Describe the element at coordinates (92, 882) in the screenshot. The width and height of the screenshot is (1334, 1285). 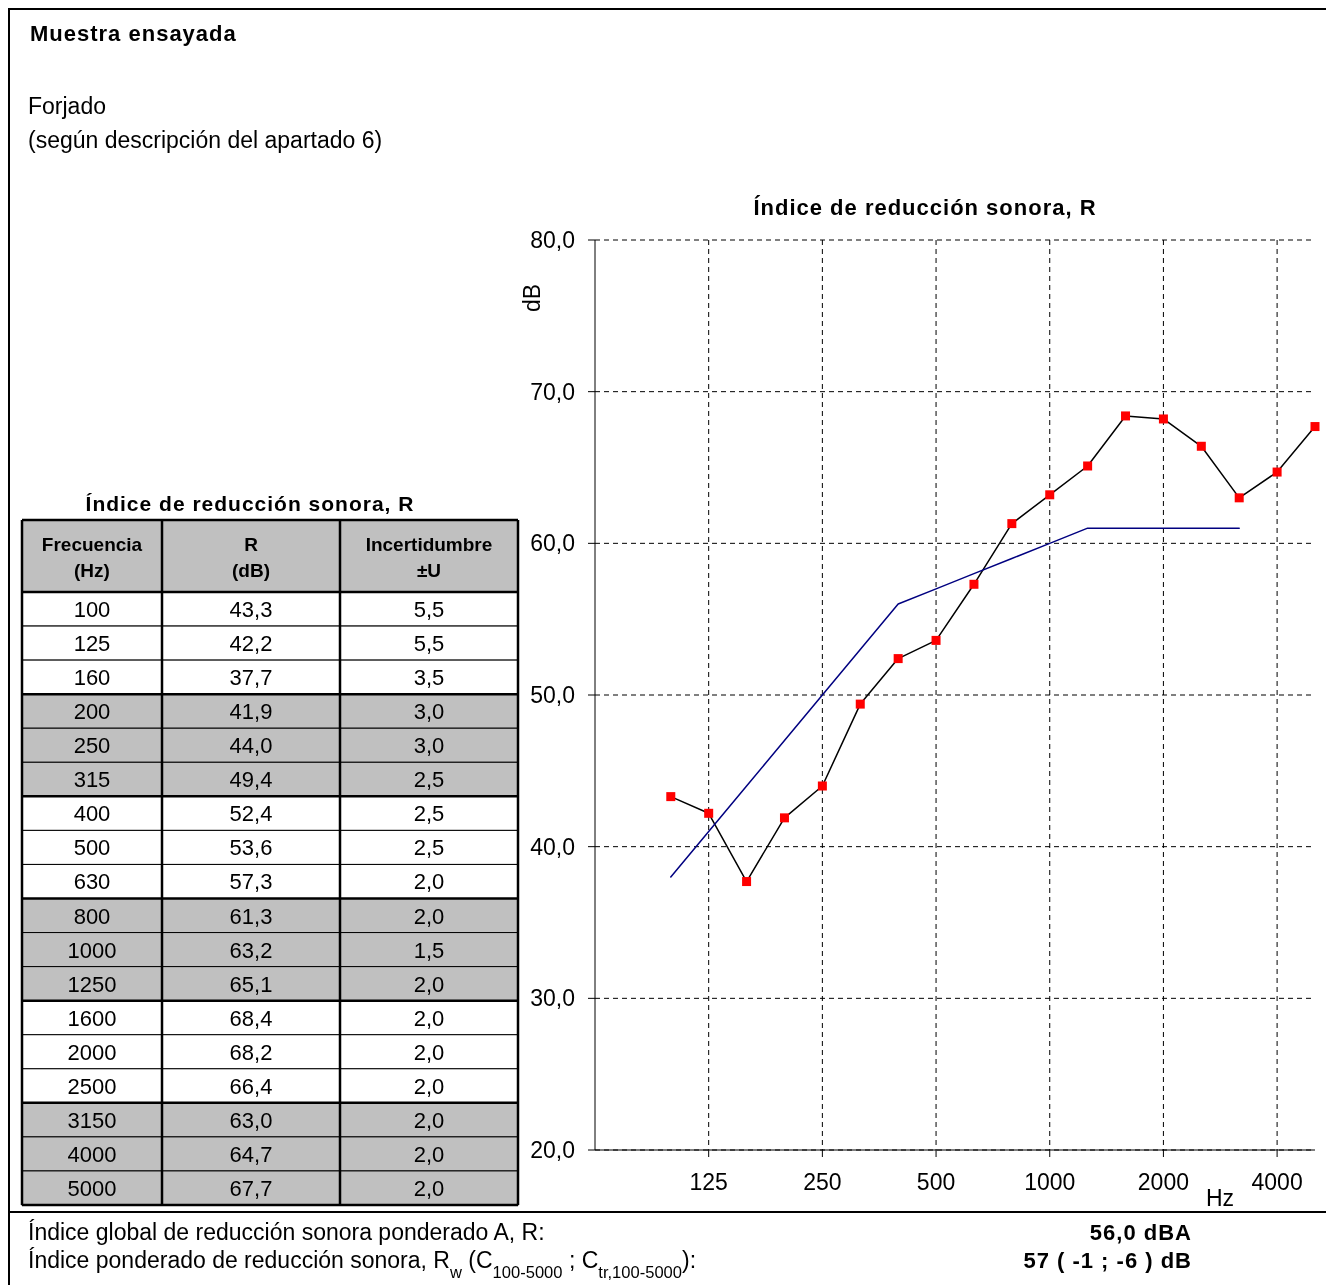
I see `category-label: 630` at that location.